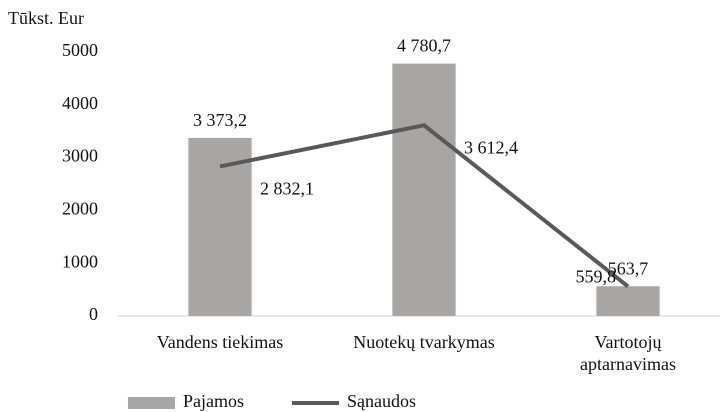  I want to click on legend-label: Sąnaudos, so click(381, 401).